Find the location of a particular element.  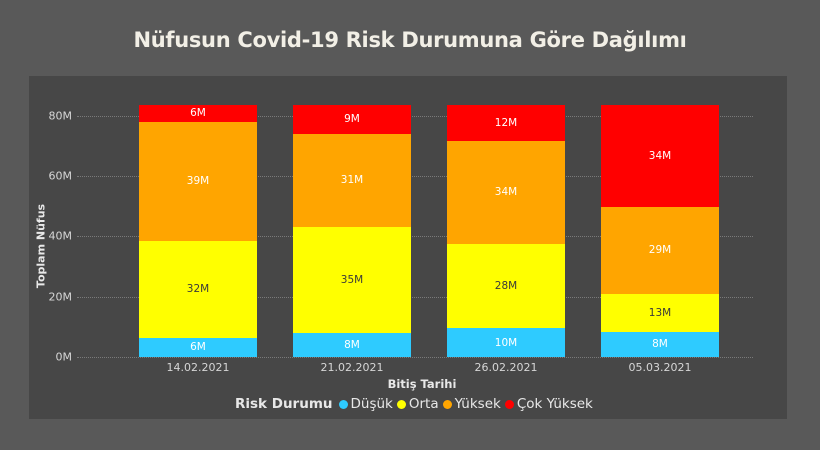

legend-item-yuksek: Yüksek is located at coordinates (471, 404).